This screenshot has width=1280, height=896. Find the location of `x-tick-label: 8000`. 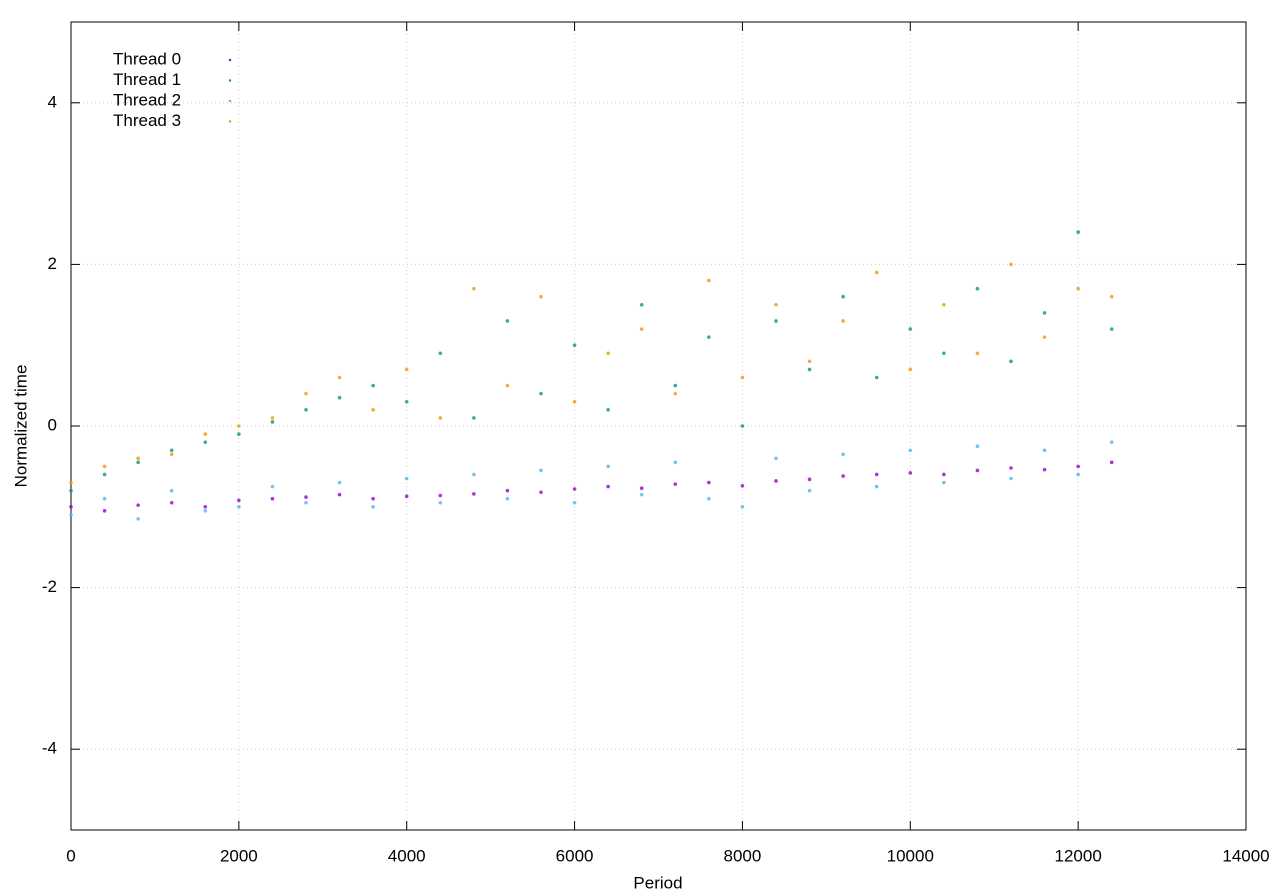

x-tick-label: 8000 is located at coordinates (743, 855).